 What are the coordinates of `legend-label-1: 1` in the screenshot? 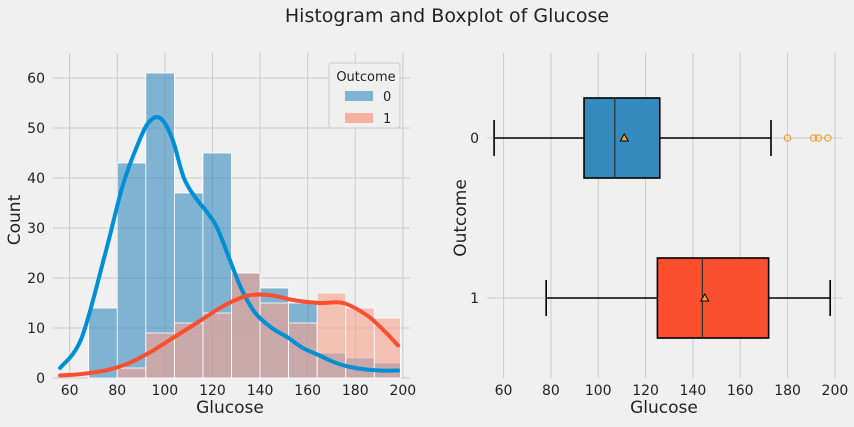 It's located at (387, 119).